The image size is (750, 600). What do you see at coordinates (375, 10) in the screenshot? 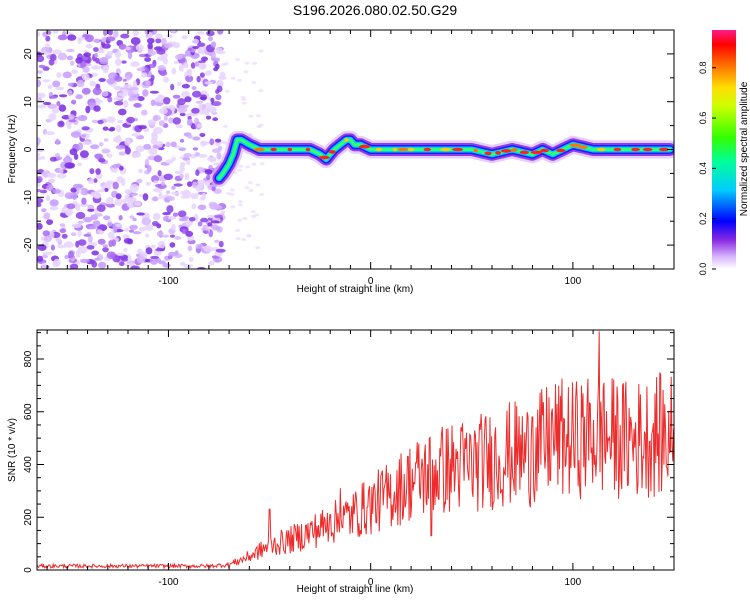
I see `figure-title: S196.2026.080.02.50.G29` at bounding box center [375, 10].